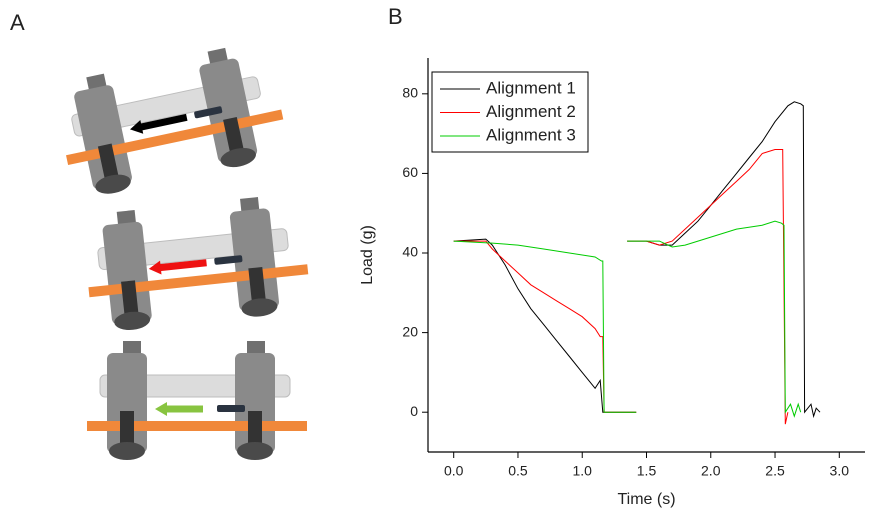 Image resolution: width=871 pixels, height=519 pixels. Describe the element at coordinates (775, 471) in the screenshot. I see `x-tick-label: 2.5` at that location.